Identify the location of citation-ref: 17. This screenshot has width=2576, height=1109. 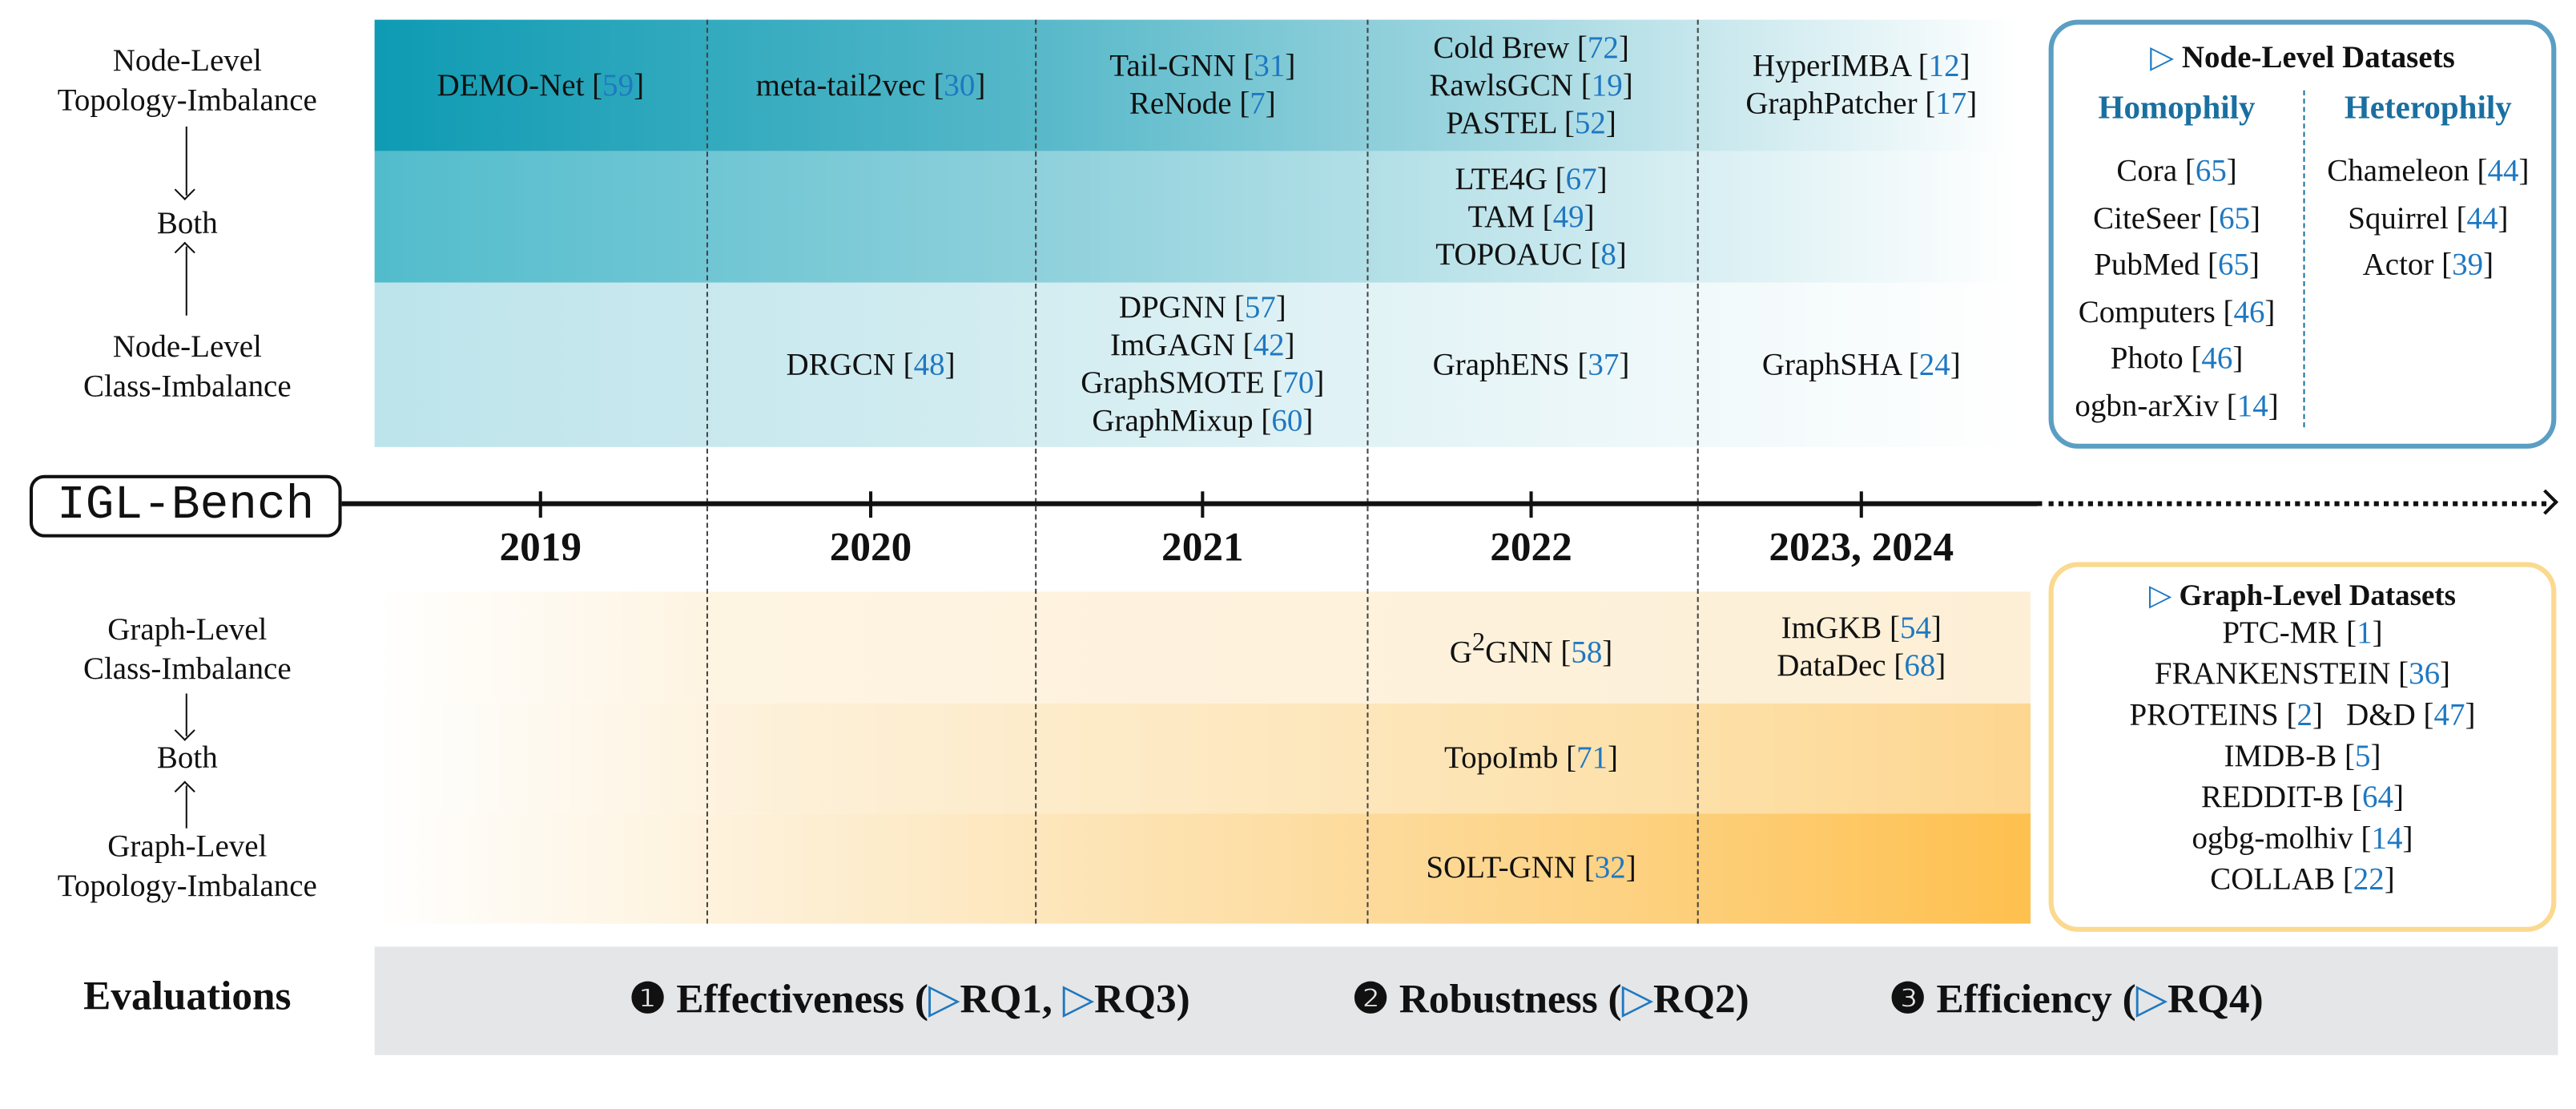
(1951, 105).